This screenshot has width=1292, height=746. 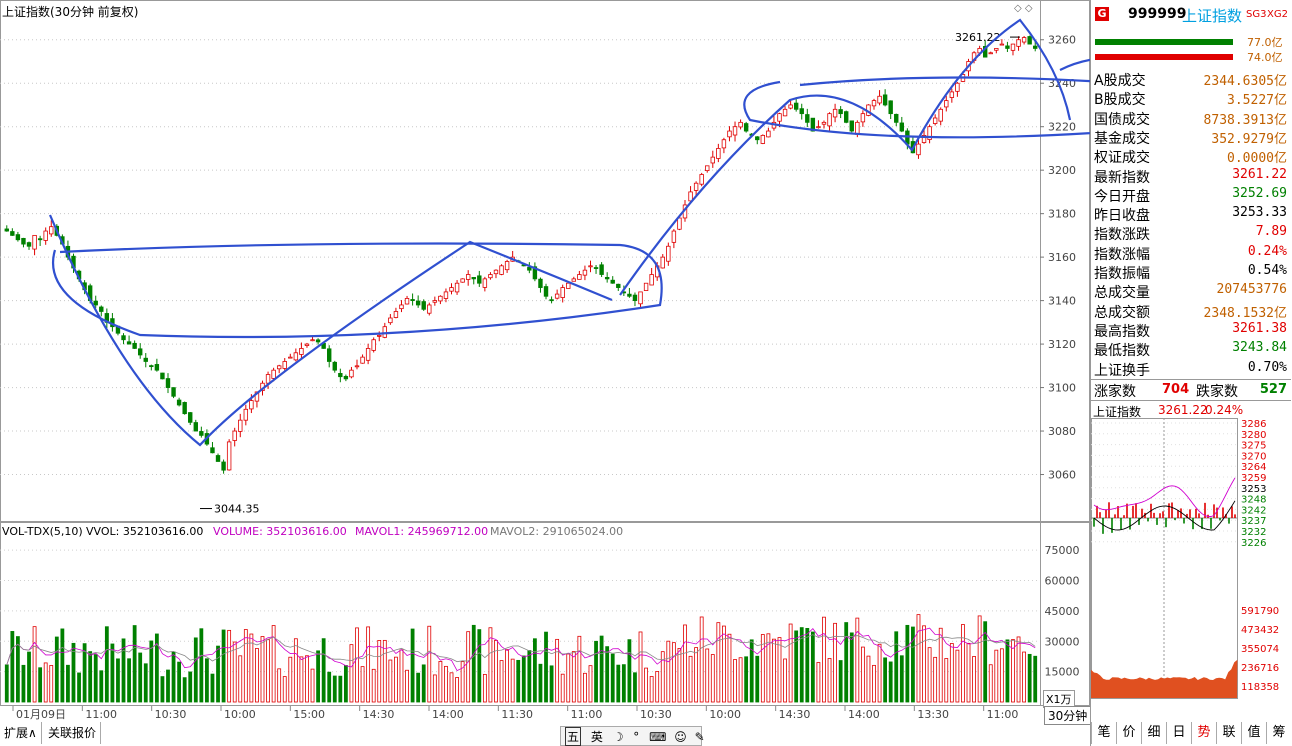 What do you see at coordinates (1157, 14) in the screenshot?
I see `stock-code: 999999` at bounding box center [1157, 14].